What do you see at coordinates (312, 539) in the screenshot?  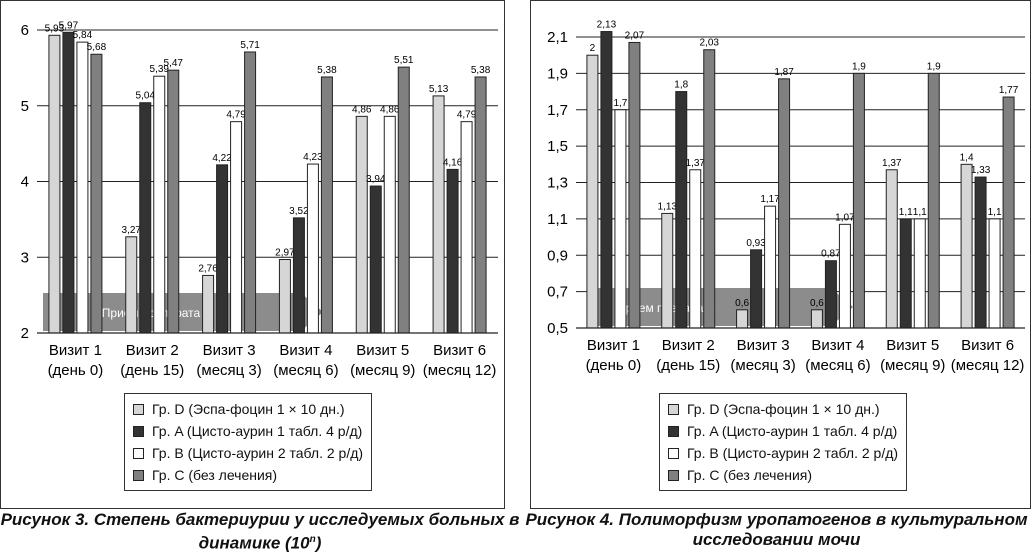 I see `caption-superscript: n` at bounding box center [312, 539].